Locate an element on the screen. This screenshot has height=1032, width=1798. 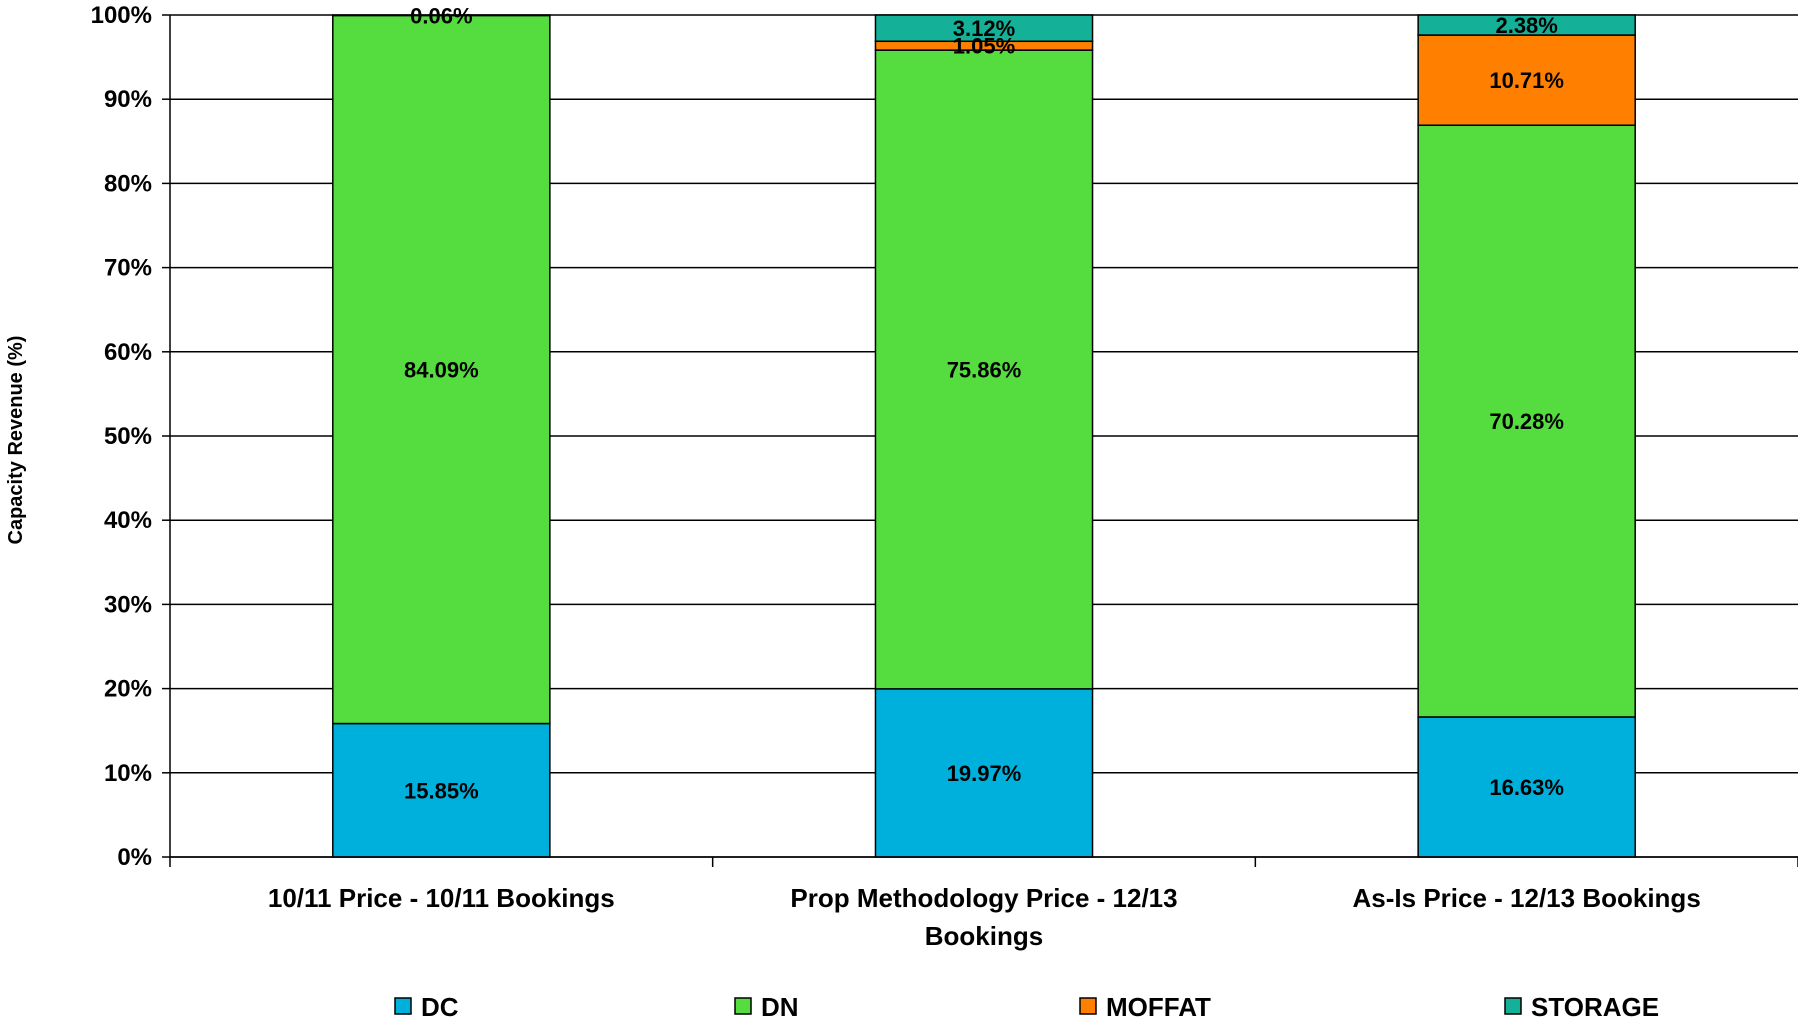
y-tick-labels: 0% 10% 20% 30% 40% 50% 60% 70% 80% 90% 100% is located at coordinates (121, 436).